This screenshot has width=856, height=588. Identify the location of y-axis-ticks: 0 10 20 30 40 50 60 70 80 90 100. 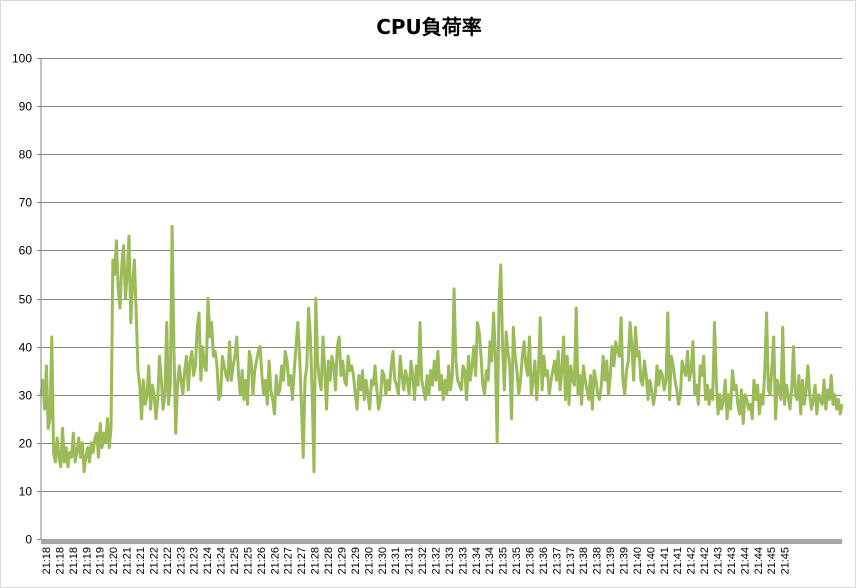
(26, 299).